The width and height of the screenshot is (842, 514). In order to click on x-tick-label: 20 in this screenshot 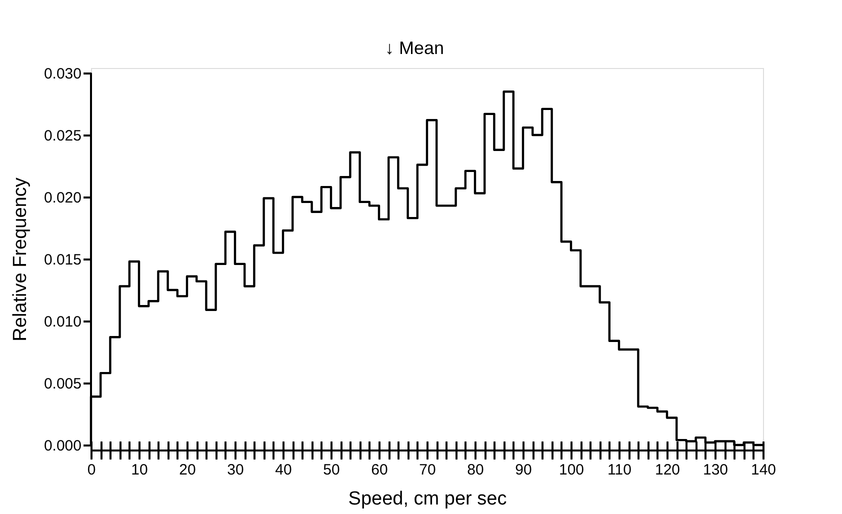, I will do `click(187, 470)`.